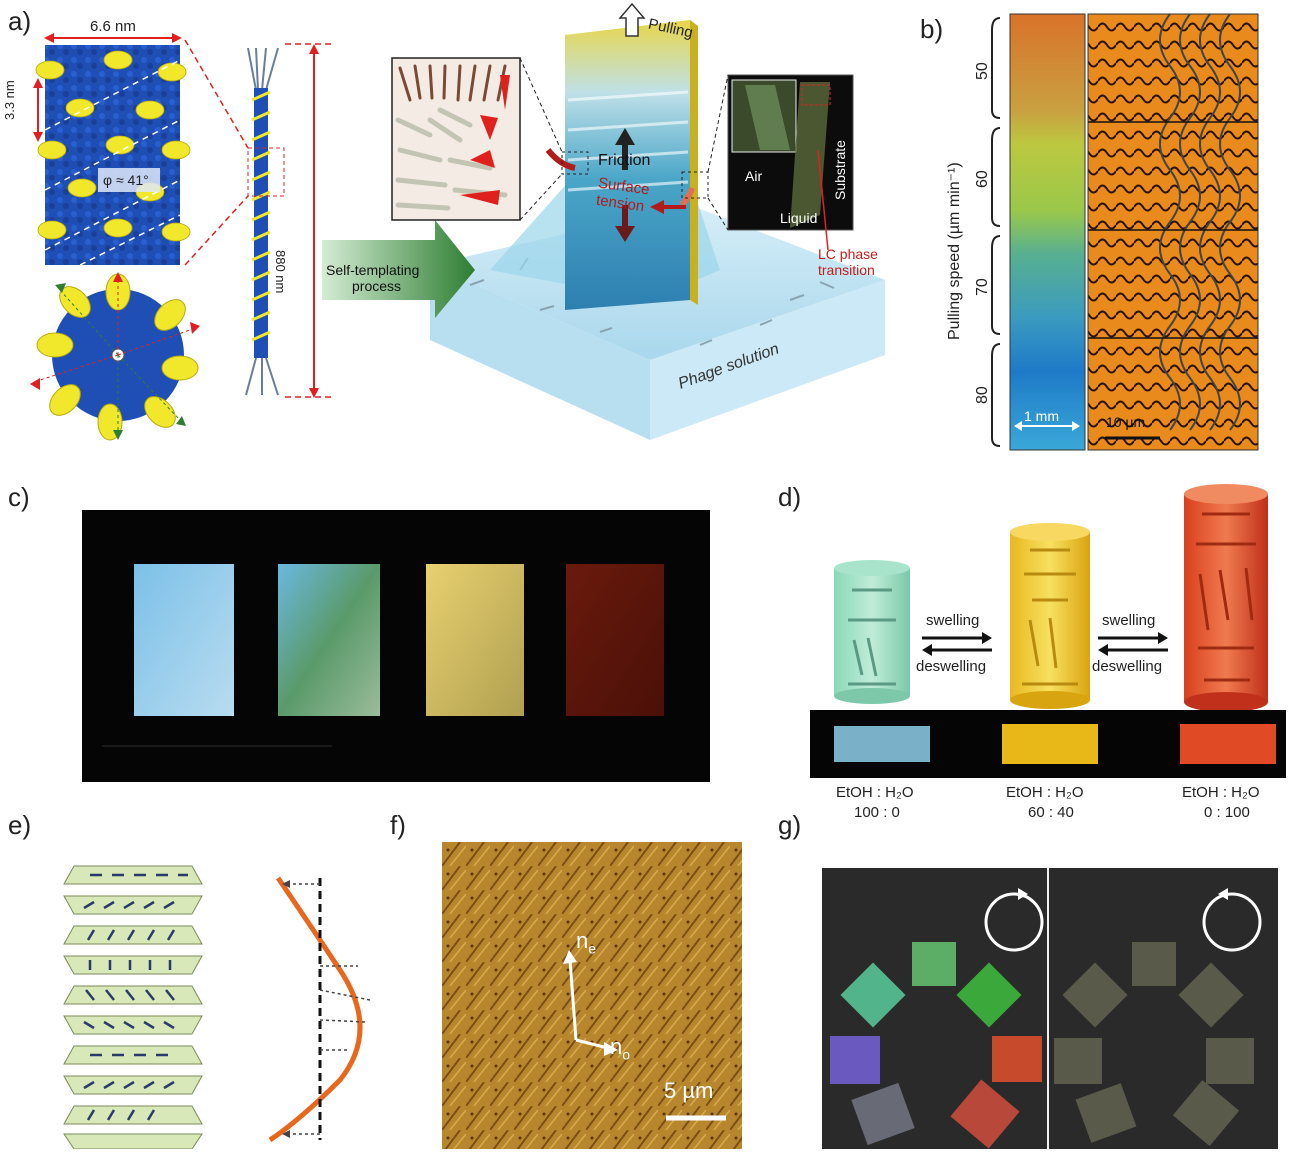 This screenshot has height=1154, width=1290. What do you see at coordinates (1226, 598) in the screenshot?
I see `cylinder-red` at bounding box center [1226, 598].